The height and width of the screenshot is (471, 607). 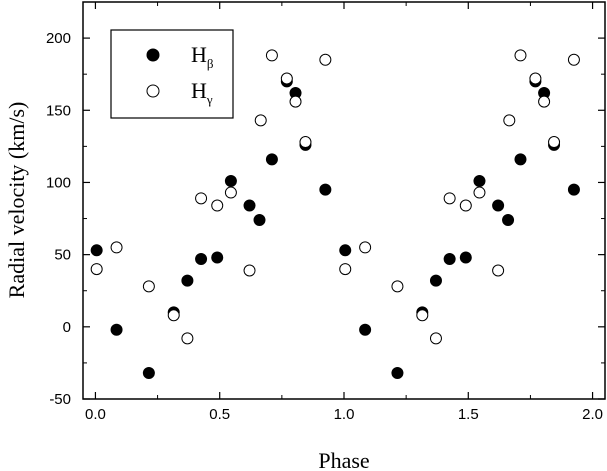 I want to click on y-tick-label: 50, so click(x=62, y=255).